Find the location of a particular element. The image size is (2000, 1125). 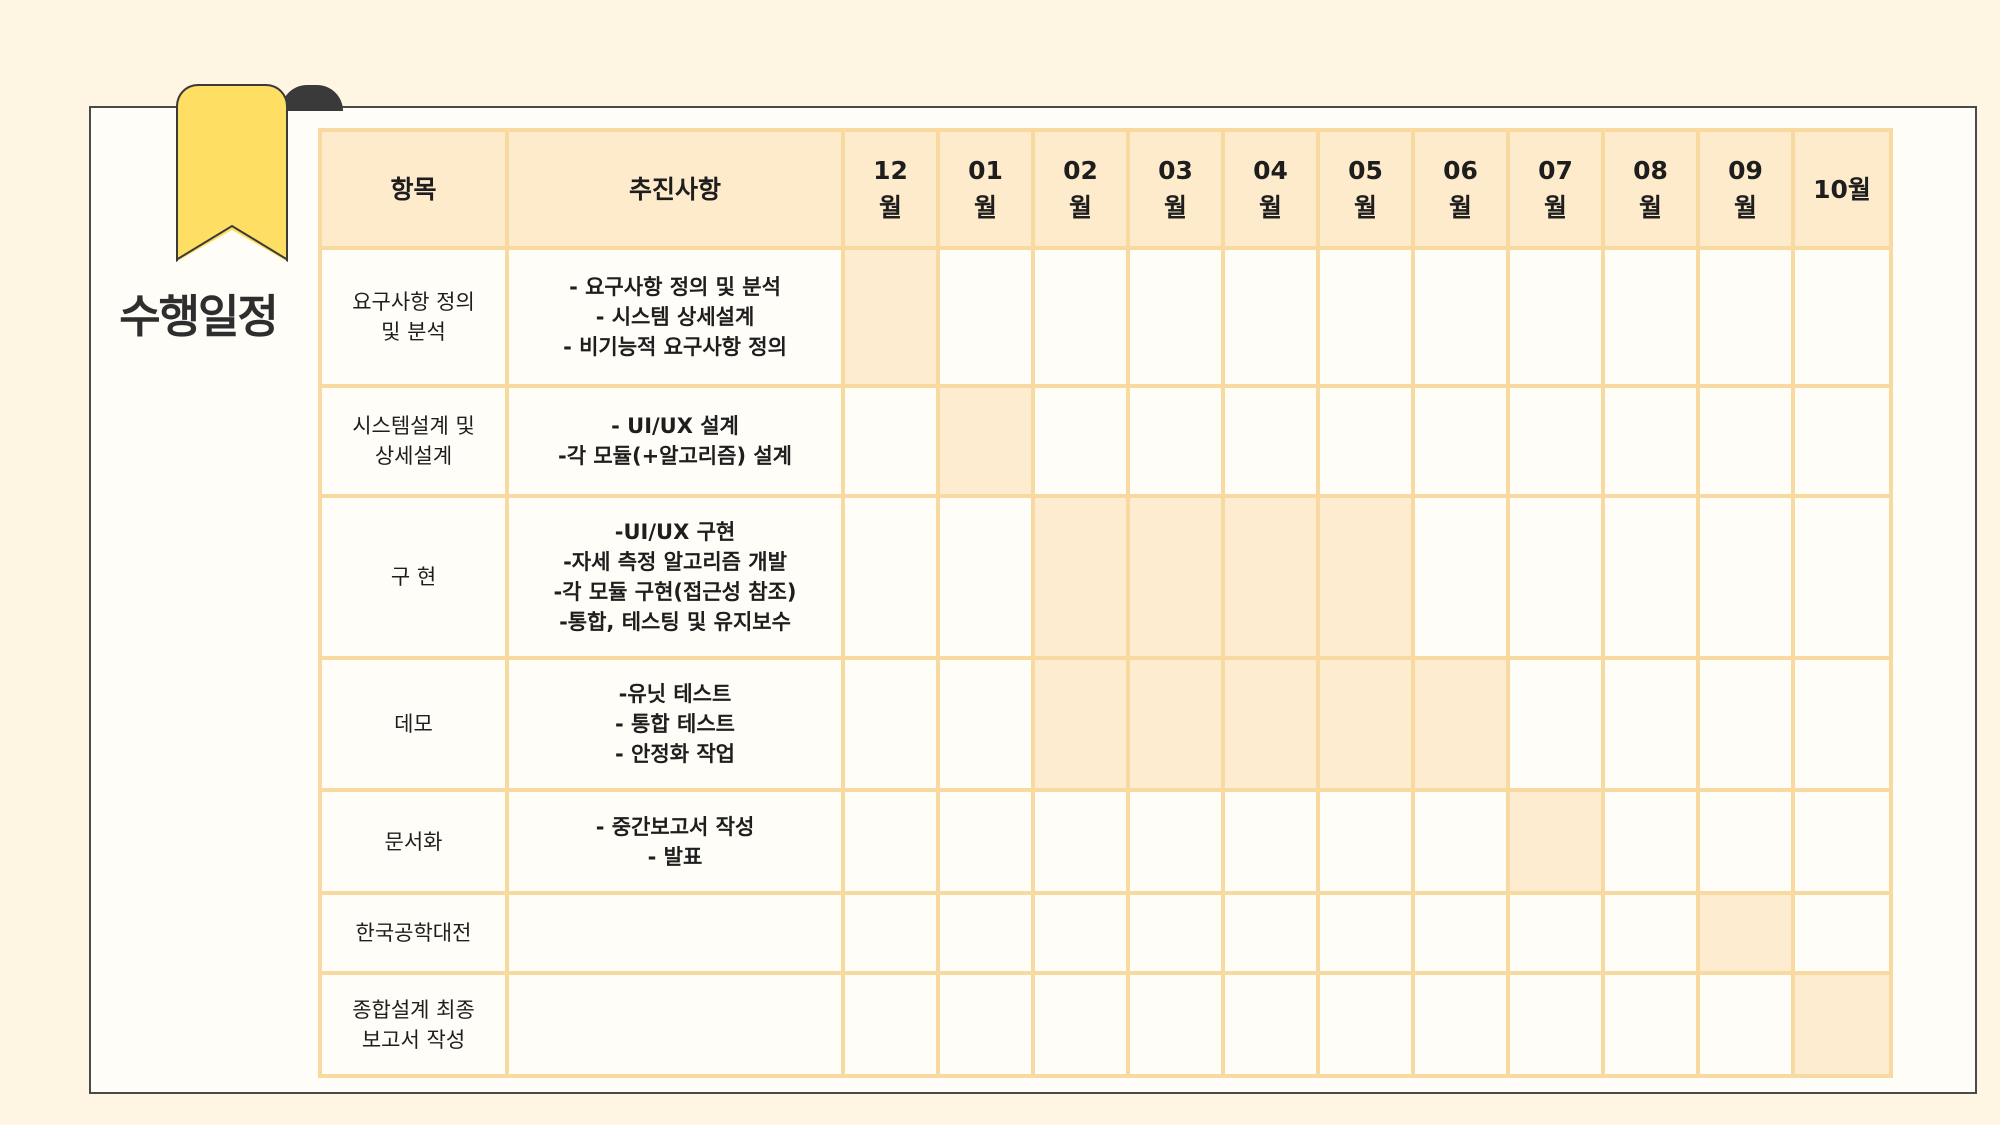

row-detail-cell: -유닛 테스트 - 통합 테스트 - 안정화 작업 is located at coordinates (675, 724).